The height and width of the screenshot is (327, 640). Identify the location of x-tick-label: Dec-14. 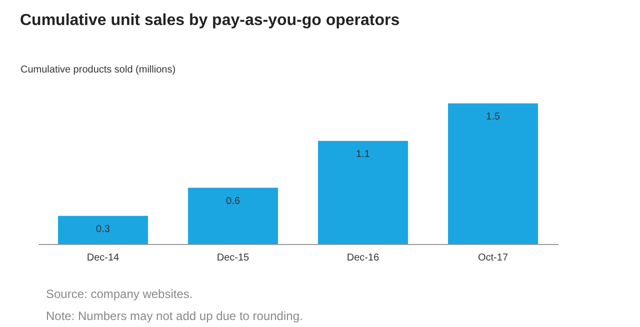
(103, 258).